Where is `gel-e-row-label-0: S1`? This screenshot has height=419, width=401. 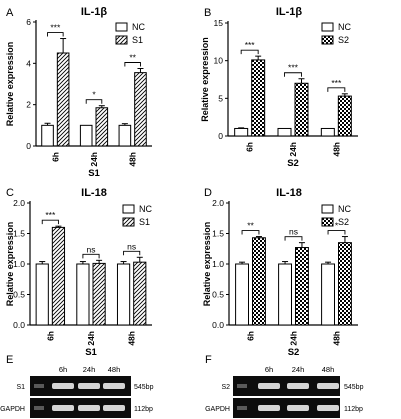
gel-e-row-label-0: S1 is located at coordinates (20, 387).